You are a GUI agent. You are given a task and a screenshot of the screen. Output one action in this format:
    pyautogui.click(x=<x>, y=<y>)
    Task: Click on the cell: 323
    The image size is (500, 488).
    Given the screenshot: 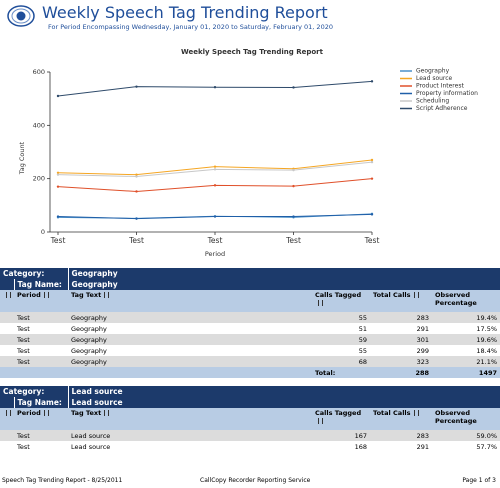 What is the action you would take?
    pyautogui.click(x=401, y=361)
    